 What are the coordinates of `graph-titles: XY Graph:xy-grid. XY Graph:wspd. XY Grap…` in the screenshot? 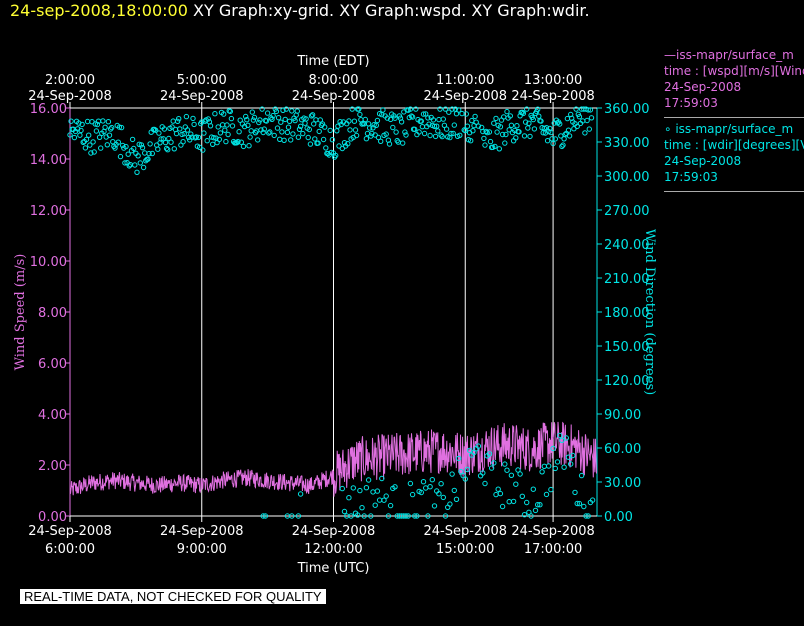 It's located at (388, 10).